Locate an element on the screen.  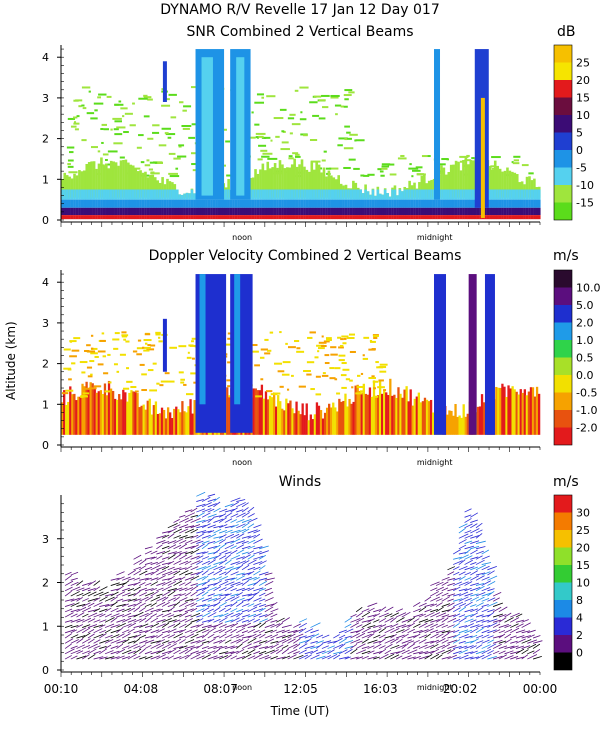
snr-panel-title: SNR Combined 2 Vertical Beams is located at coordinates (300, 32).